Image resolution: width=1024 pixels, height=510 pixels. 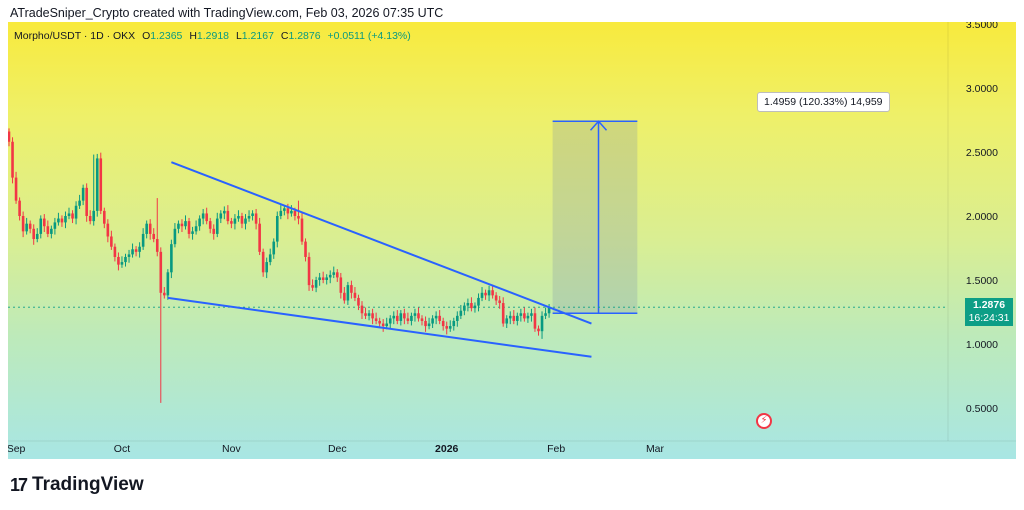 I want to click on x-tick-label: Sep, so click(x=17, y=449).